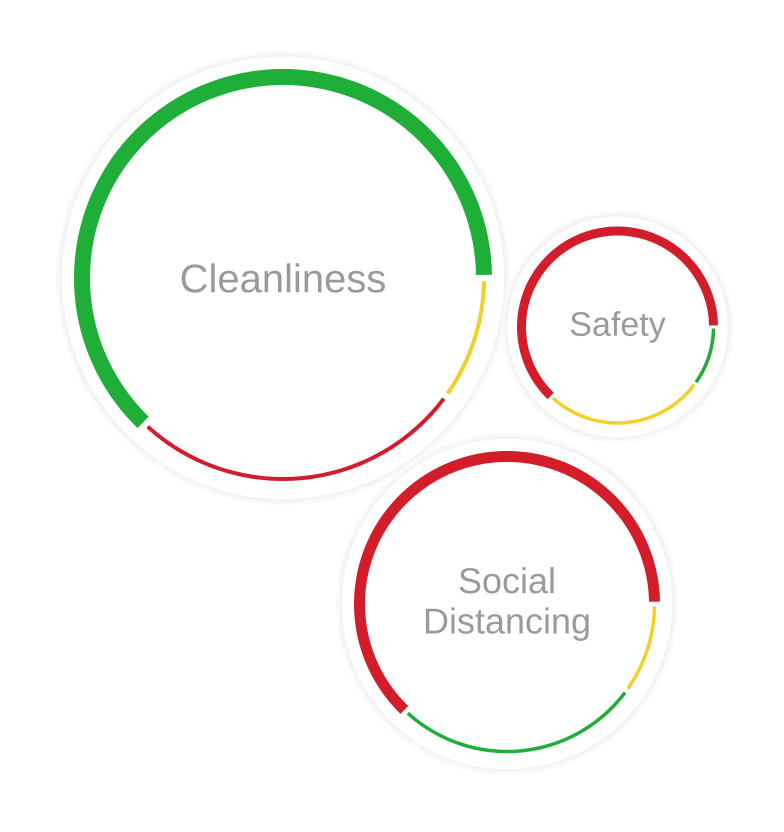 This screenshot has width=784, height=832. What do you see at coordinates (507, 604) in the screenshot?
I see `text: Social Distancing` at bounding box center [507, 604].